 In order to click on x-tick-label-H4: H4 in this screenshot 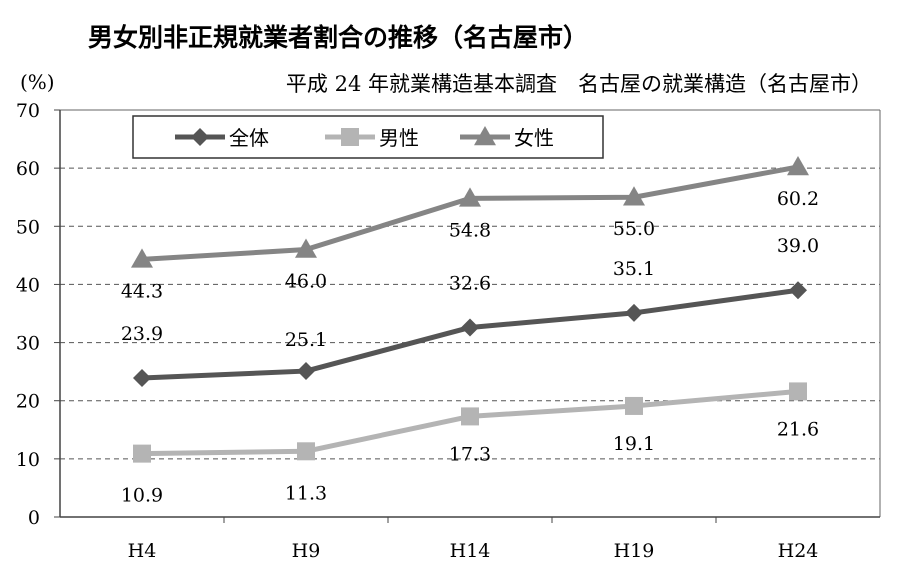, I will do `click(142, 551)`.